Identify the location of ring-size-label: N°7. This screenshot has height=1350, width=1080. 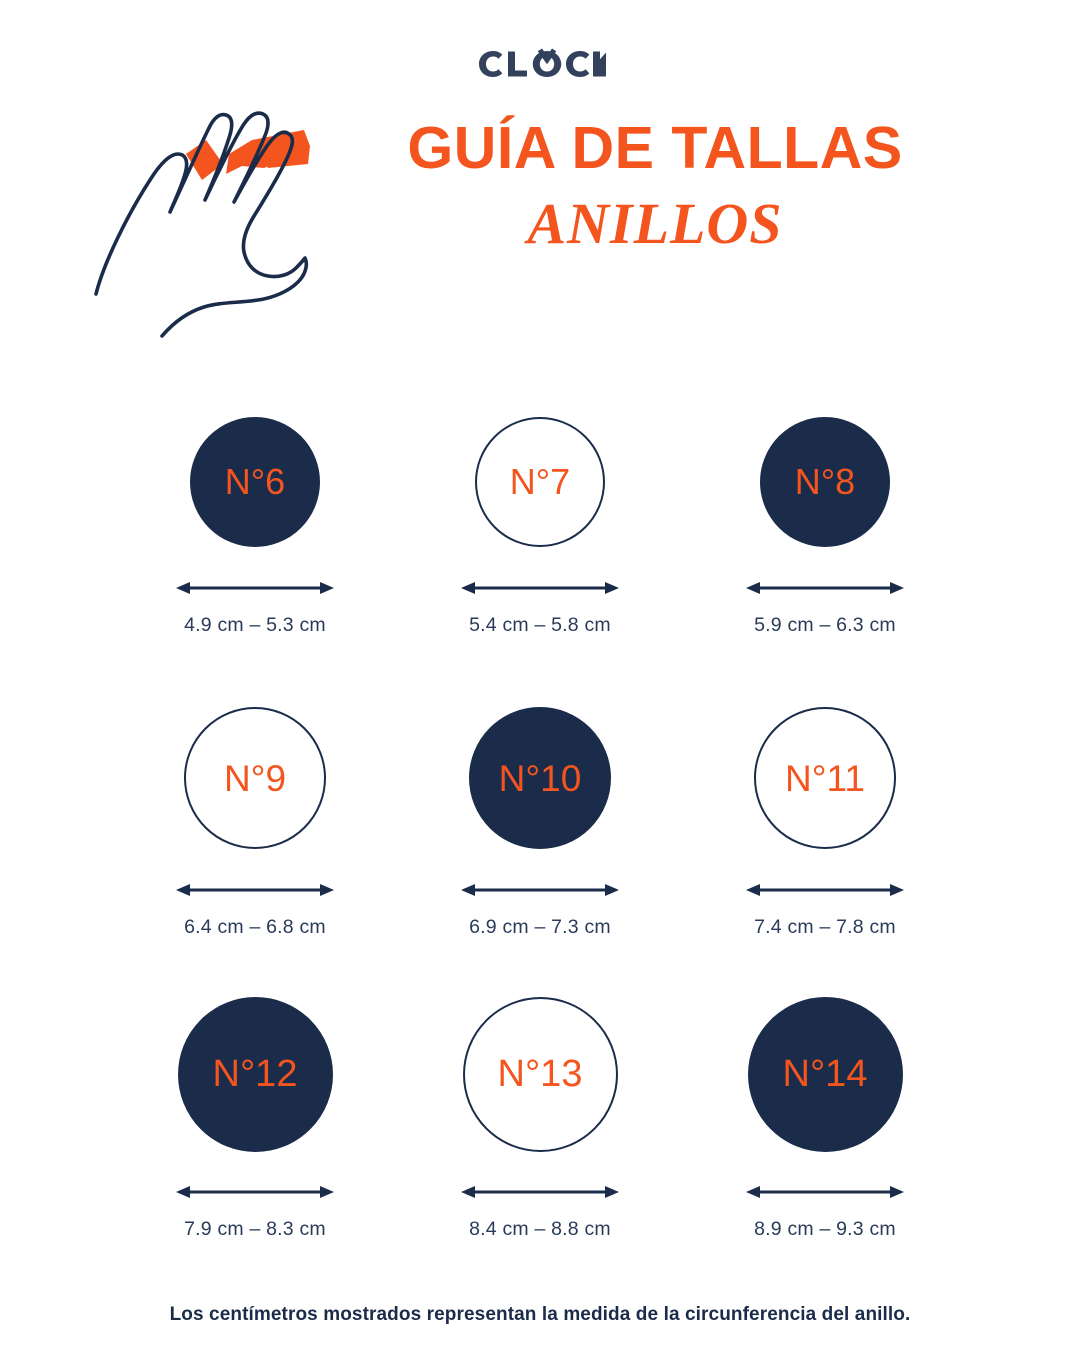
(540, 481).